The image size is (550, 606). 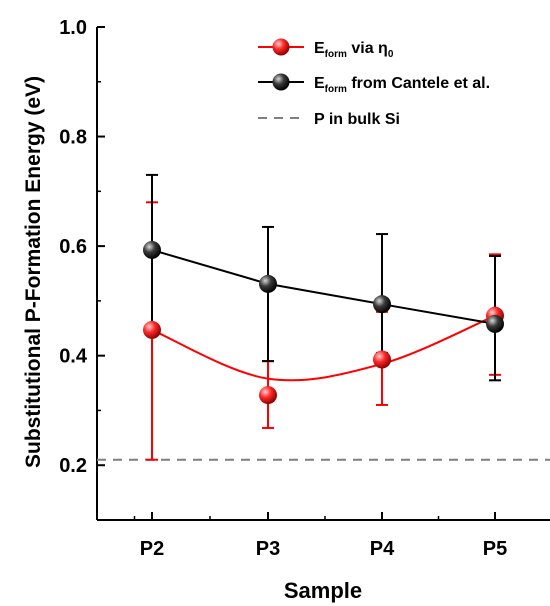 What do you see at coordinates (323, 590) in the screenshot?
I see `x-axis-label: Sample` at bounding box center [323, 590].